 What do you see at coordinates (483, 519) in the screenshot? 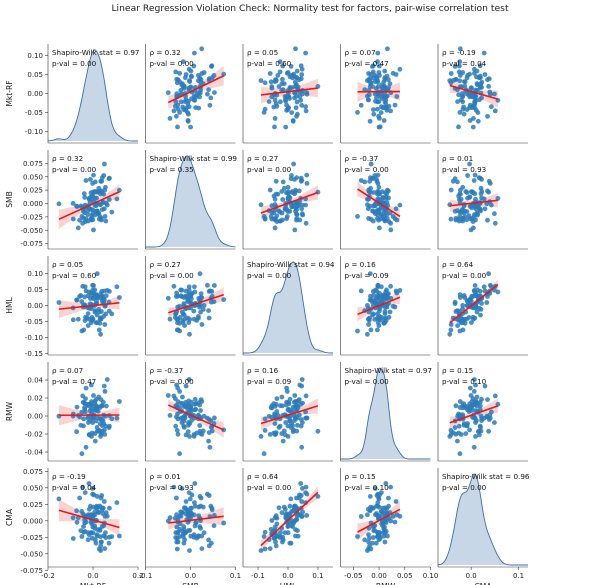
I see `kde-area-cma` at bounding box center [483, 519].